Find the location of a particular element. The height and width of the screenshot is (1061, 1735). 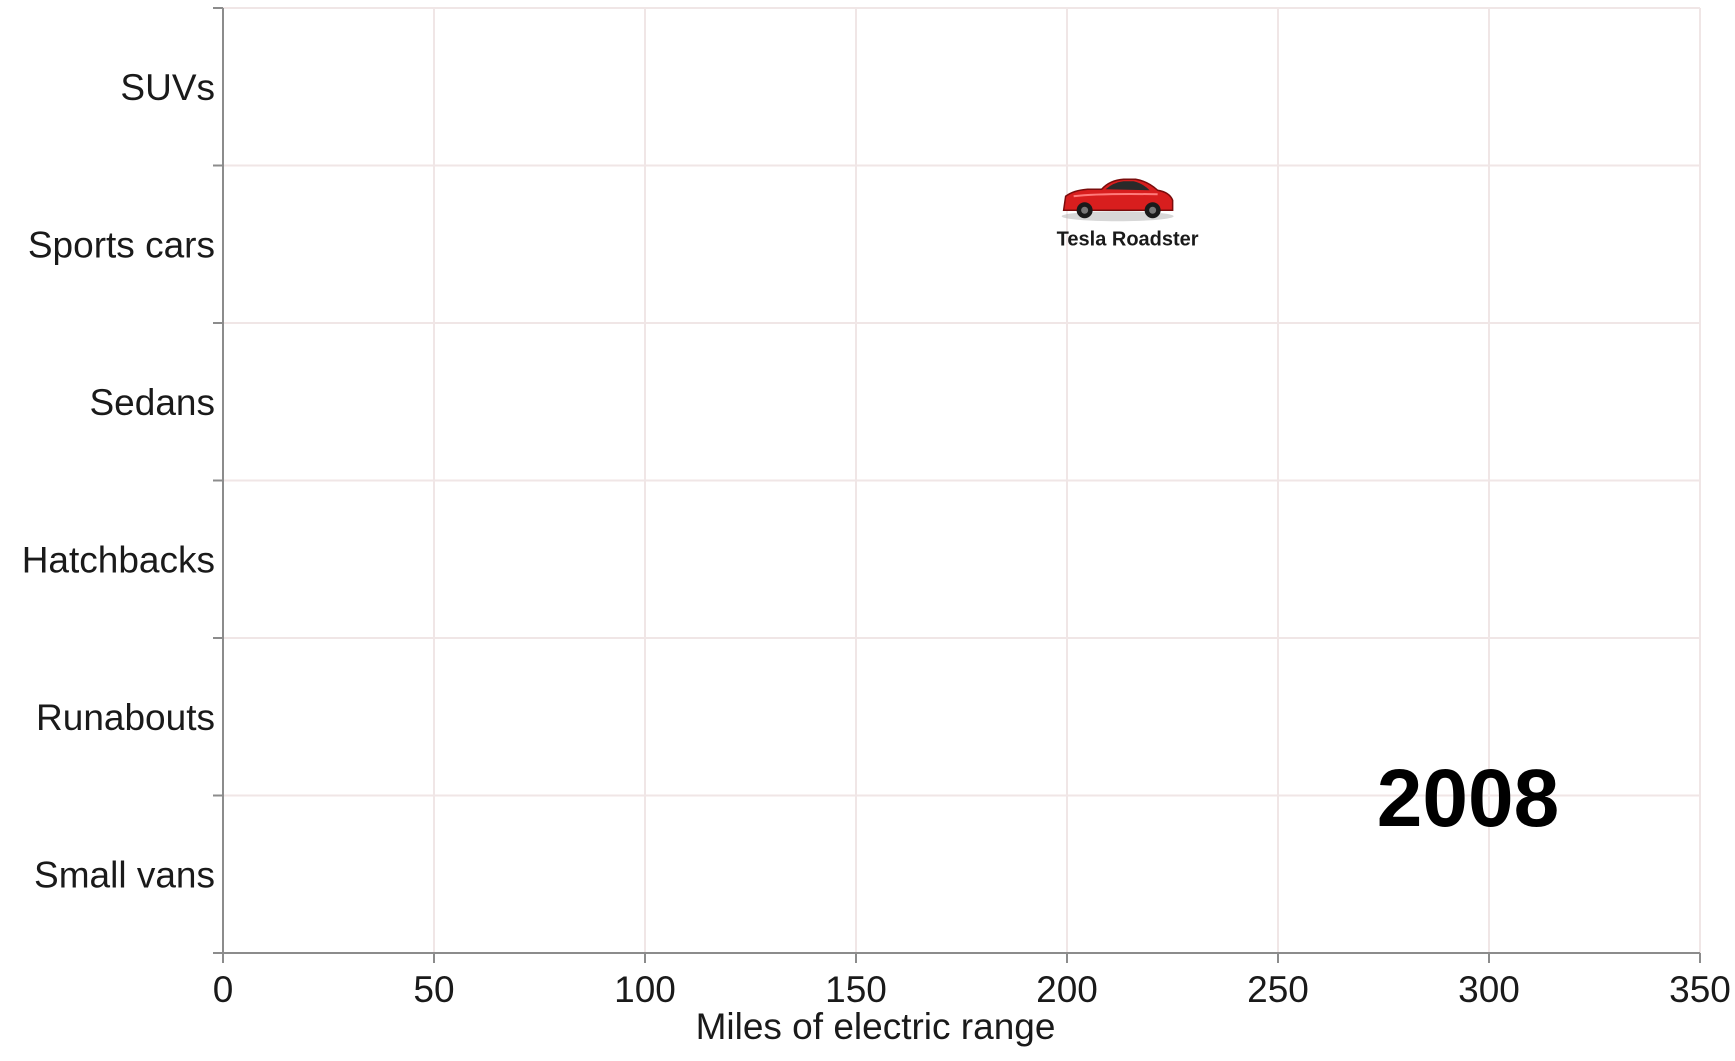

year-annotation: 2008 is located at coordinates (1468, 798).